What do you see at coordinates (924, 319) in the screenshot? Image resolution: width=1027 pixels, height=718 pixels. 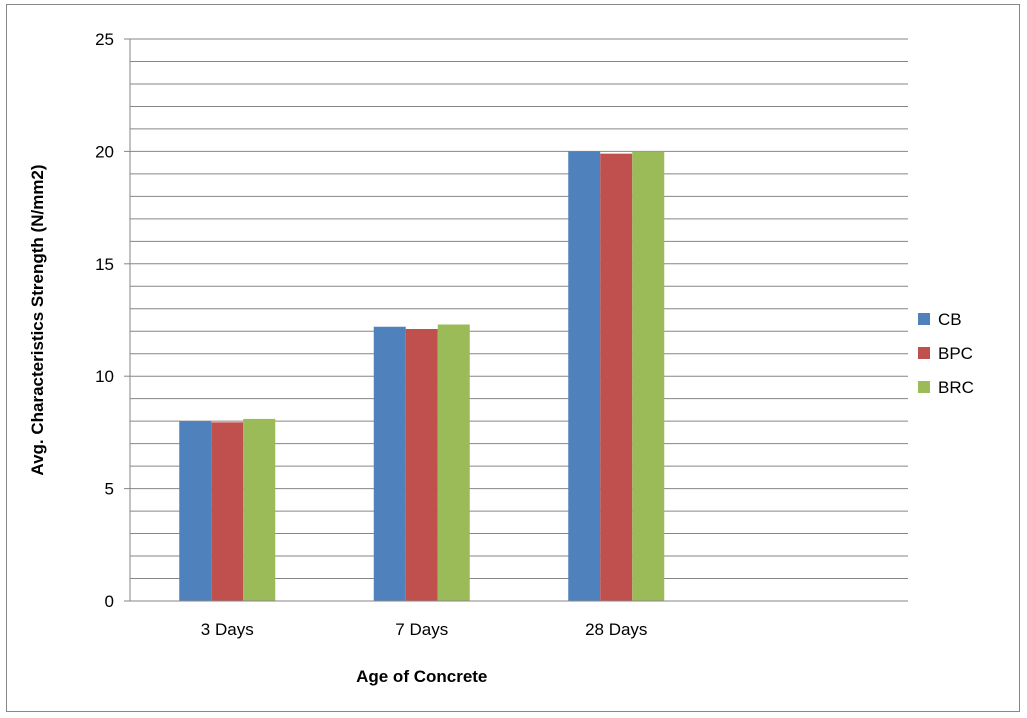 I see `legend-swatch-cb` at bounding box center [924, 319].